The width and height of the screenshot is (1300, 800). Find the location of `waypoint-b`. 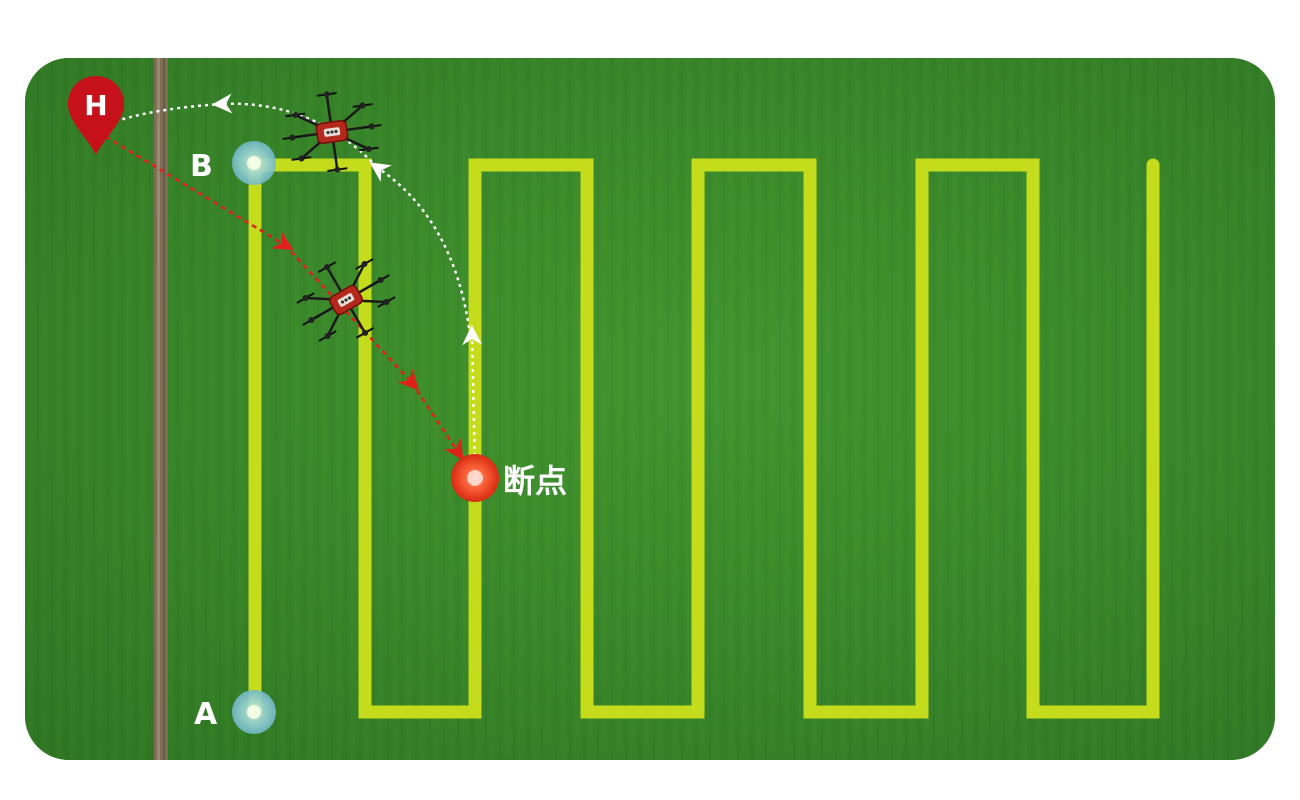

waypoint-b is located at coordinates (254, 163).